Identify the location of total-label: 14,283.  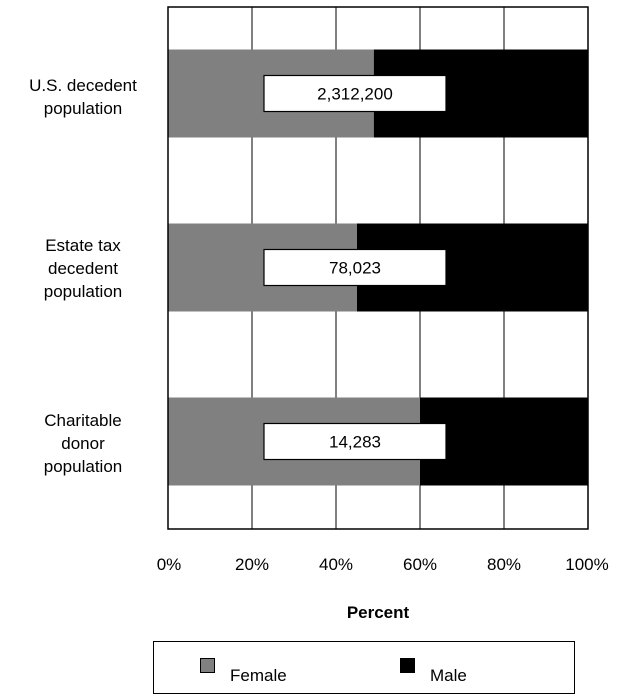
(355, 442).